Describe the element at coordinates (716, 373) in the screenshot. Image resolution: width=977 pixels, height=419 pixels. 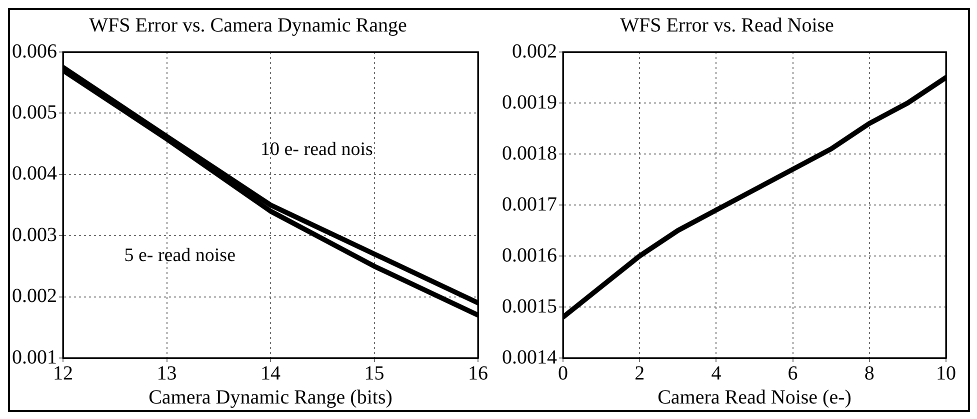
I see `x-tick-label: 4` at that location.